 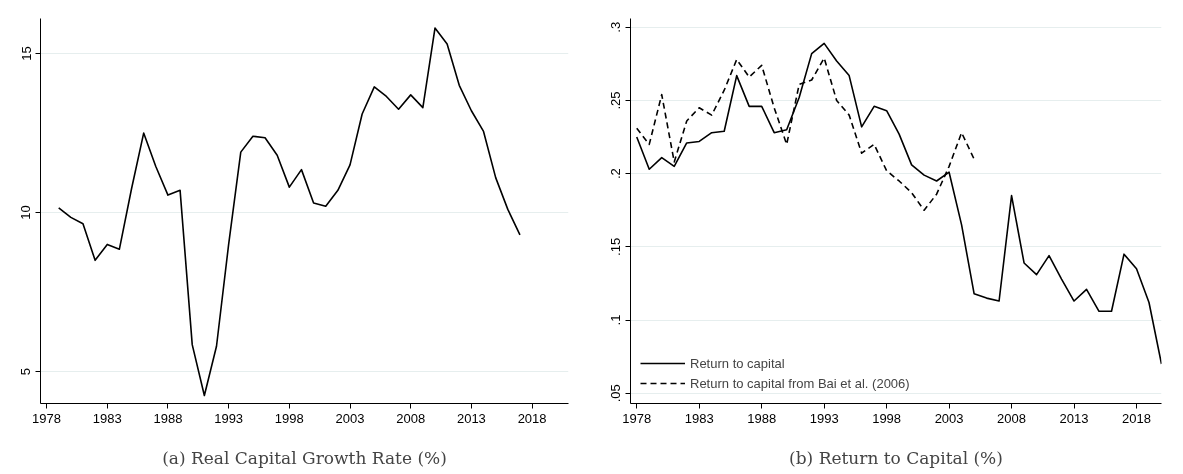 I want to click on legend-label: Return to capital, so click(x=737, y=363).